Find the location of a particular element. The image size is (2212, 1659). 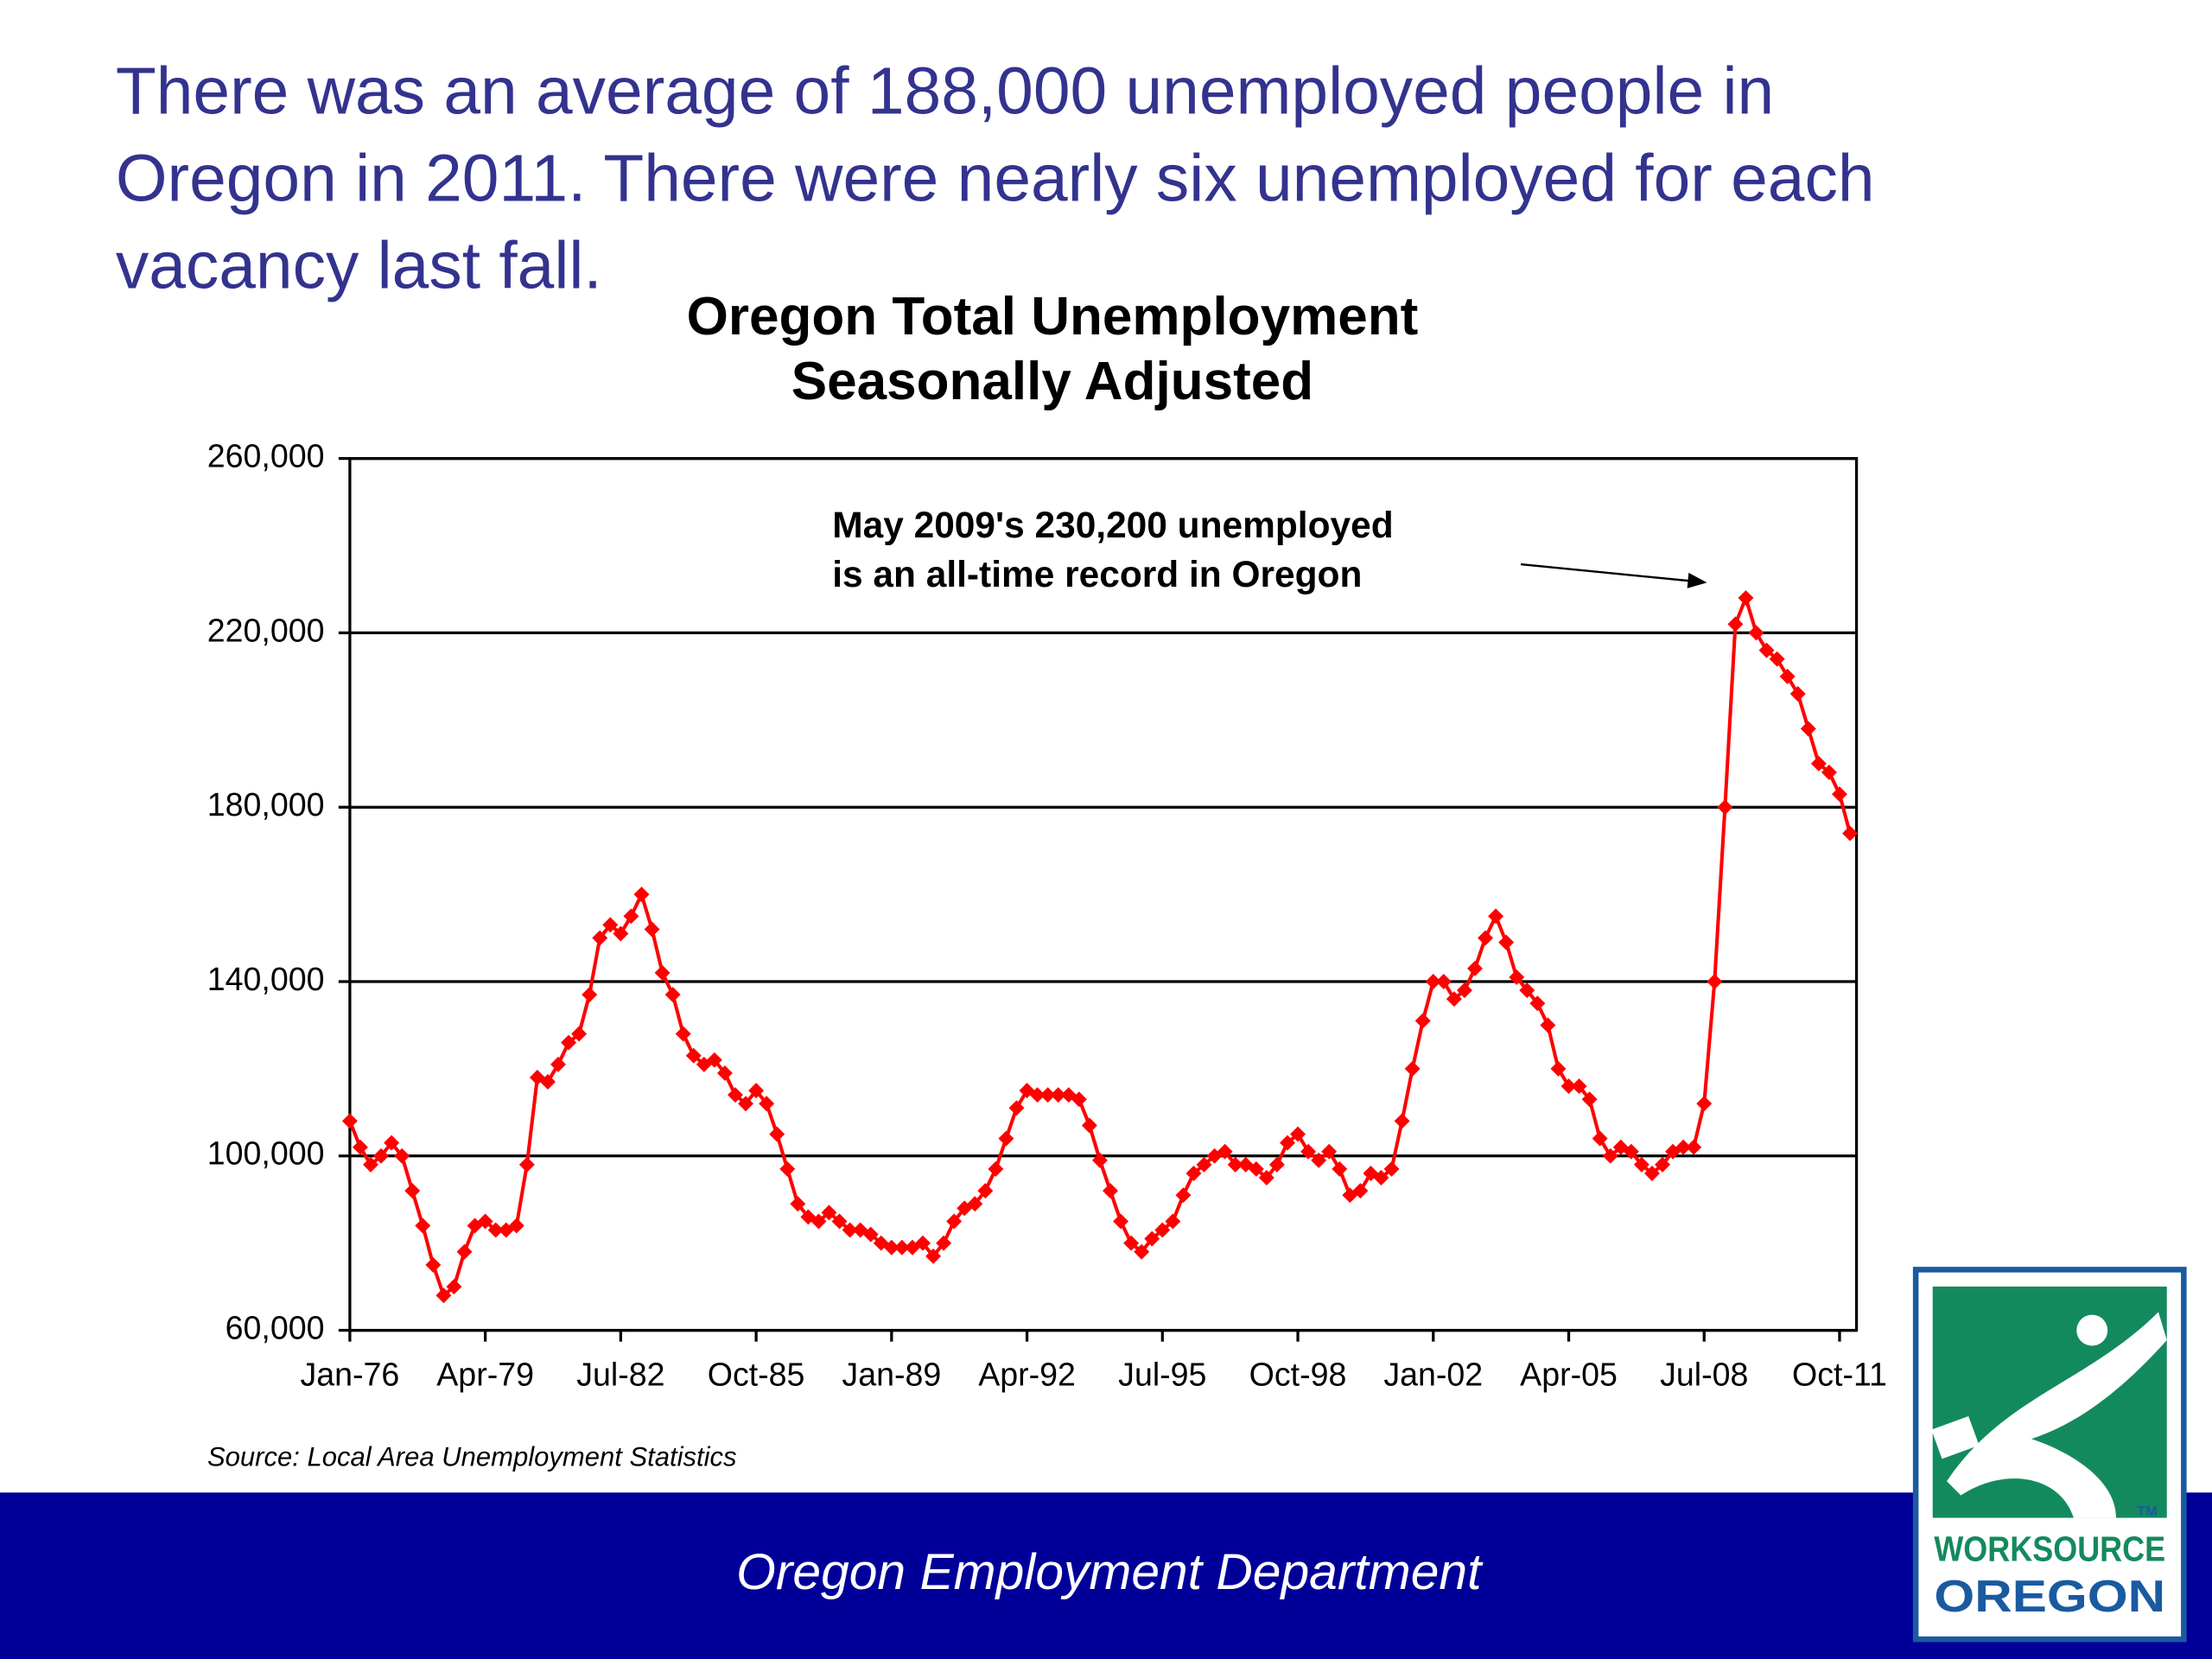

logo-text: OREGON is located at coordinates (2049, 1597).